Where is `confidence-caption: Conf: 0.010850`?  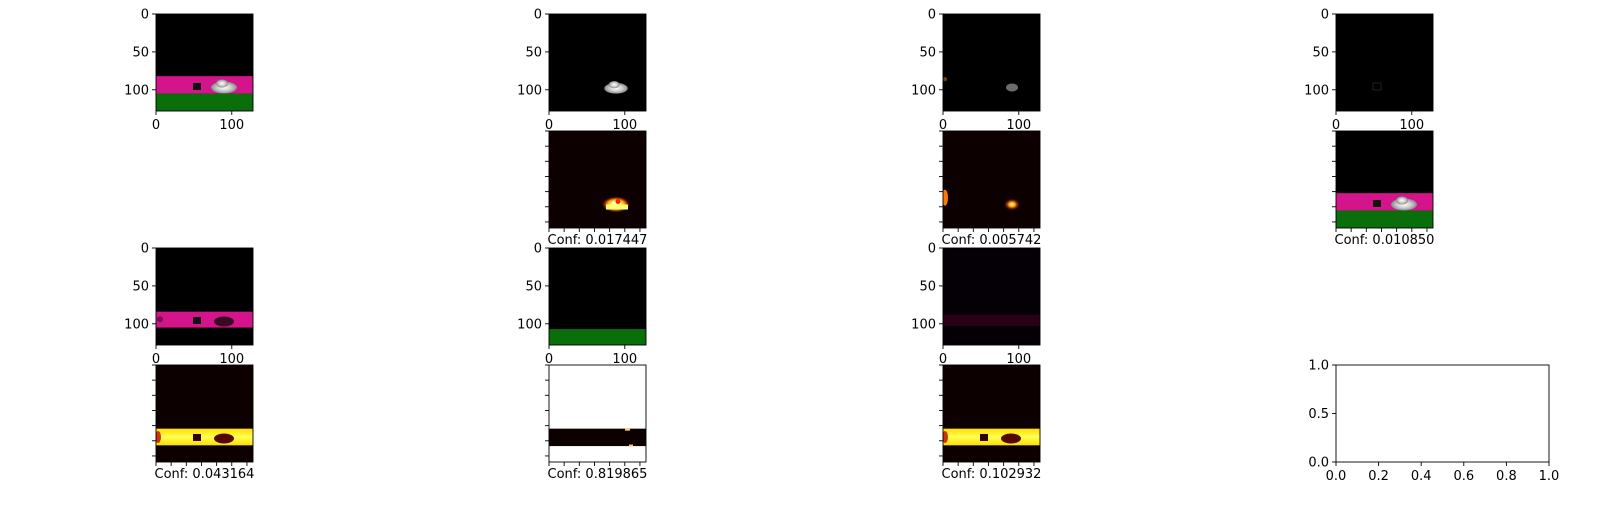 confidence-caption: Conf: 0.010850 is located at coordinates (1385, 240).